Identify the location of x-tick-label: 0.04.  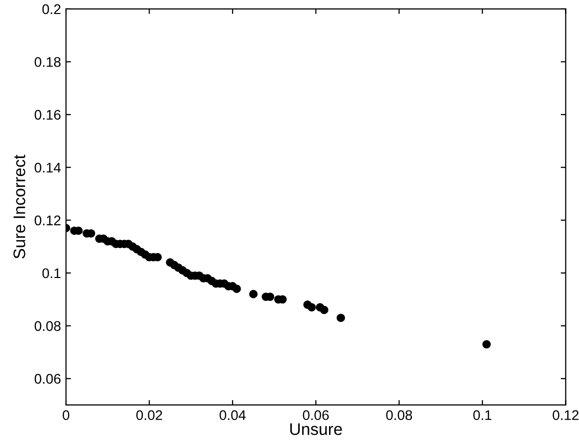
(233, 415).